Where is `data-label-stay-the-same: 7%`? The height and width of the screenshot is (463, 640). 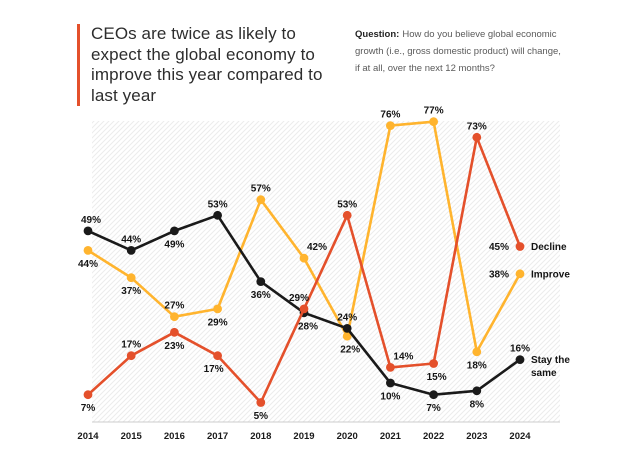 data-label-stay-the-same: 7% is located at coordinates (433, 408).